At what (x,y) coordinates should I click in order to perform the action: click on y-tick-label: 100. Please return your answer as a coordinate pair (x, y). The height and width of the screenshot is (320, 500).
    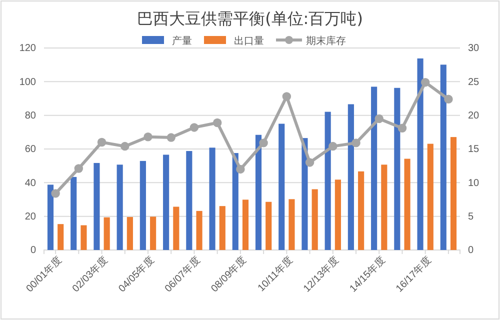
    Looking at the image, I should click on (27, 82).